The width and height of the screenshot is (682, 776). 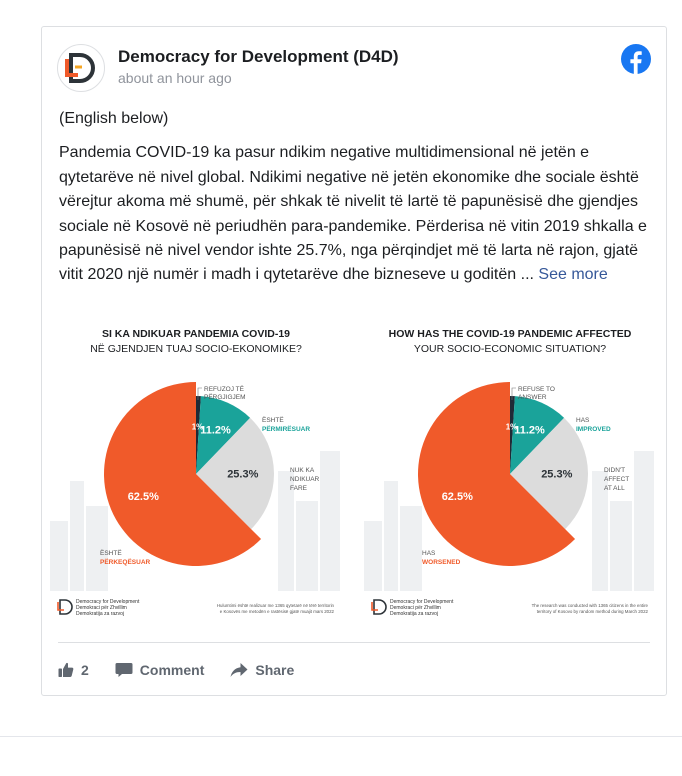 What do you see at coordinates (614, 470) in the screenshot?
I see `label-no-1: DIDN'T` at bounding box center [614, 470].